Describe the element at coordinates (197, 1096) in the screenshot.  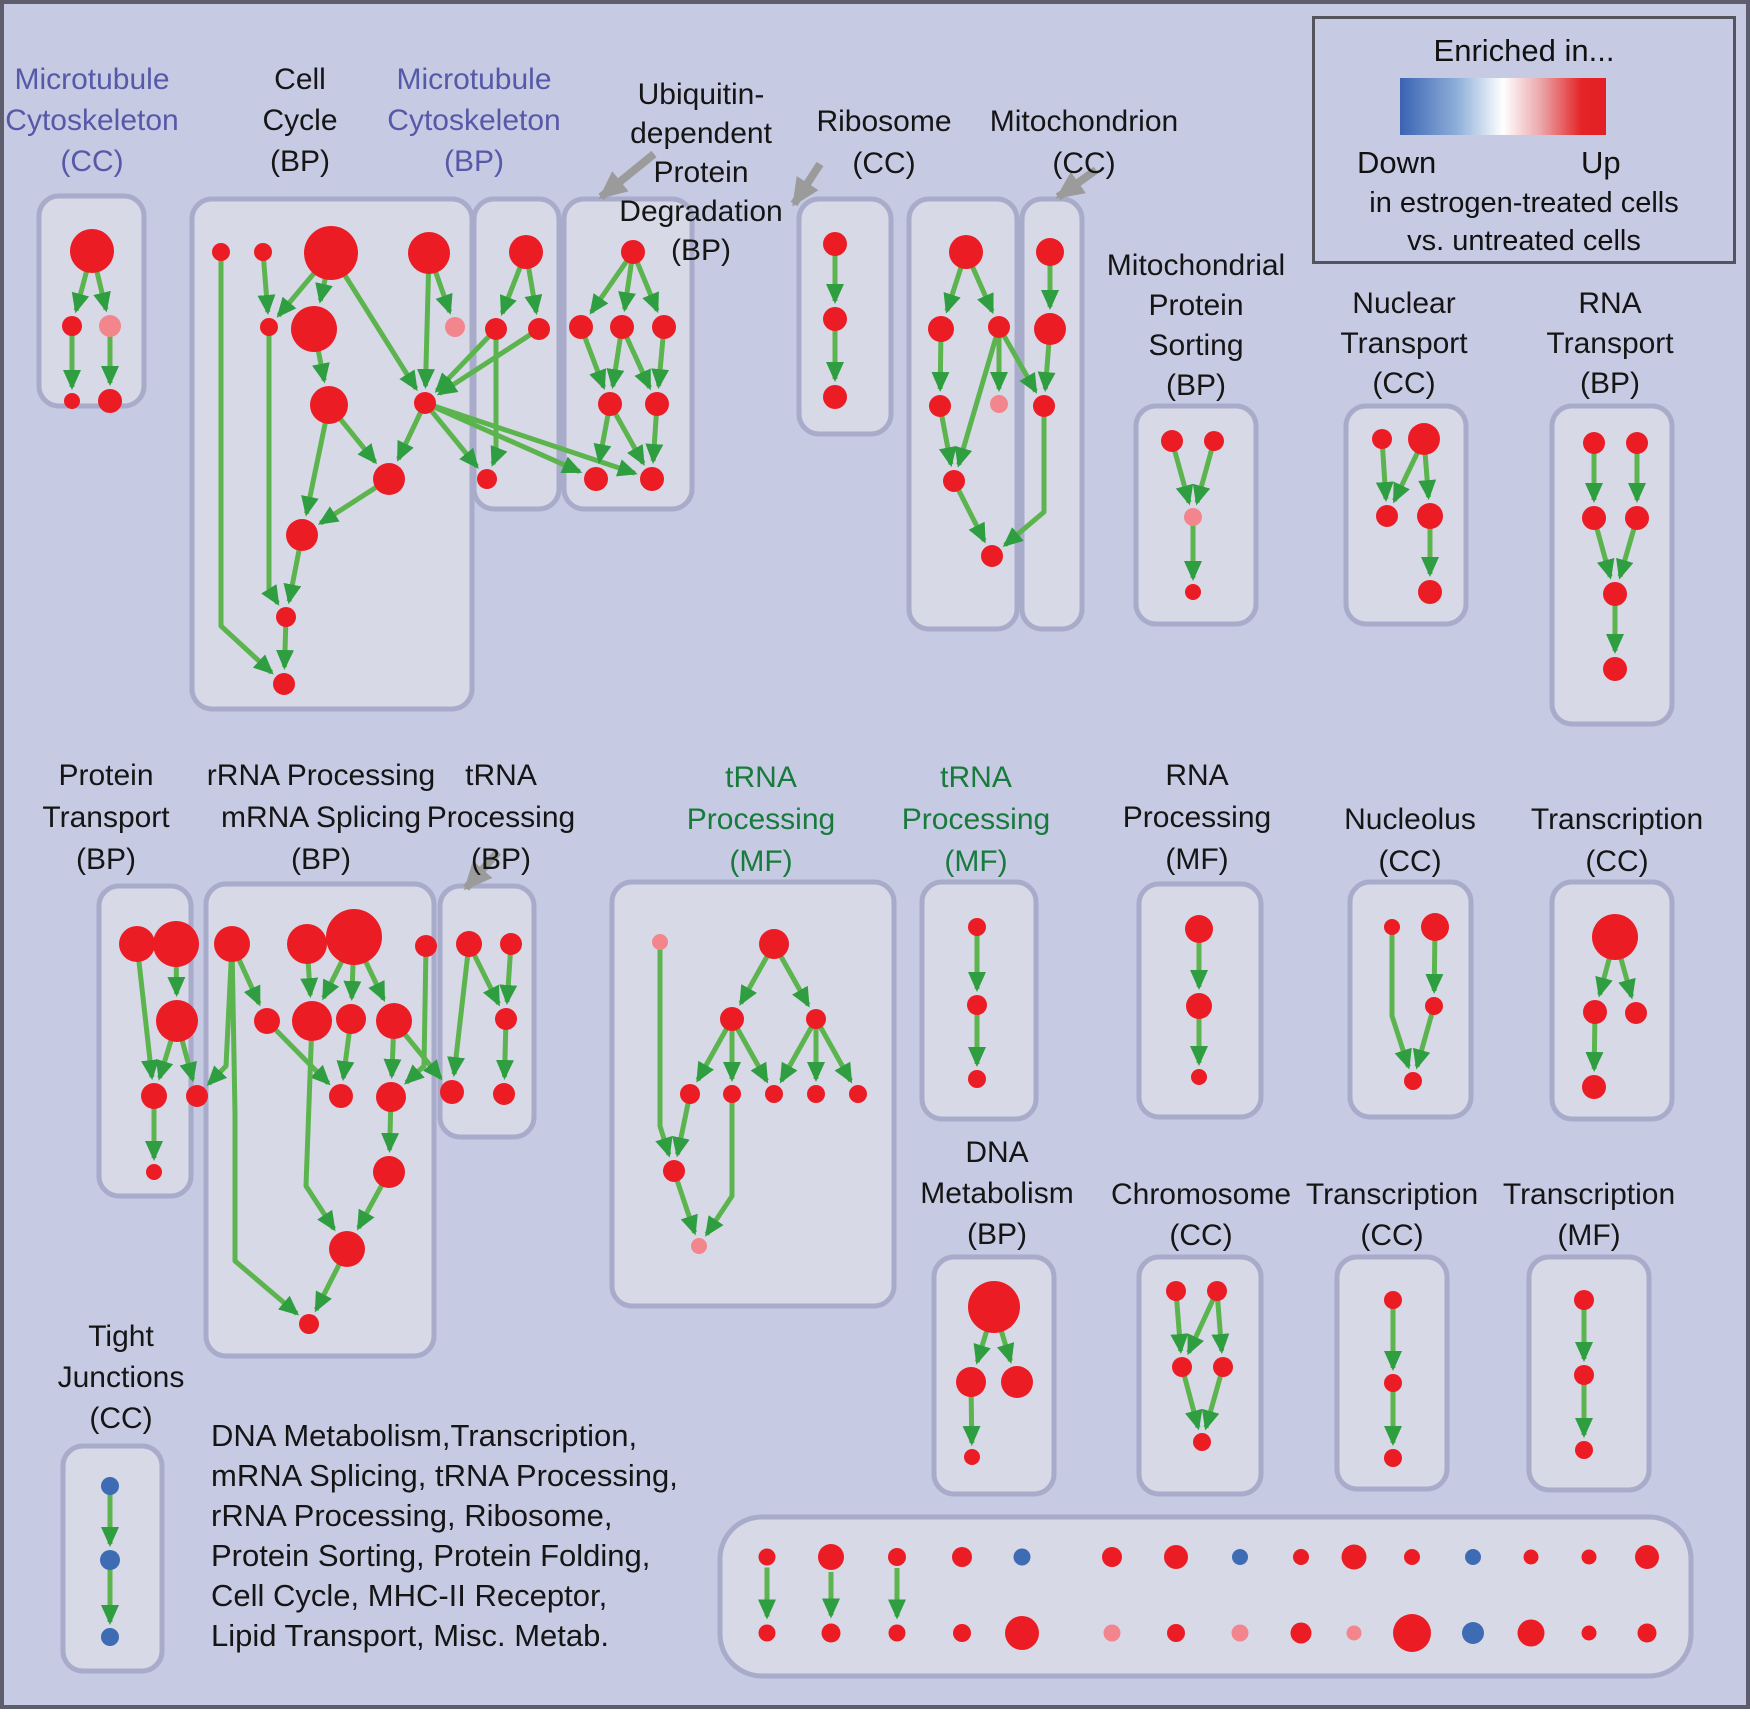
I see `node-pt-lR` at that location.